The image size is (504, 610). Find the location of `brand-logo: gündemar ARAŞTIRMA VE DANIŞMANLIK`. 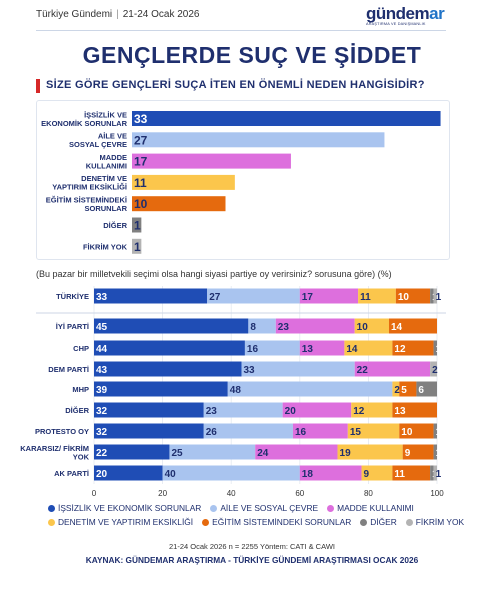

brand-logo: gündemar ARAŞTIRMA VE DANIŞMANLIK is located at coordinates (411, 15).